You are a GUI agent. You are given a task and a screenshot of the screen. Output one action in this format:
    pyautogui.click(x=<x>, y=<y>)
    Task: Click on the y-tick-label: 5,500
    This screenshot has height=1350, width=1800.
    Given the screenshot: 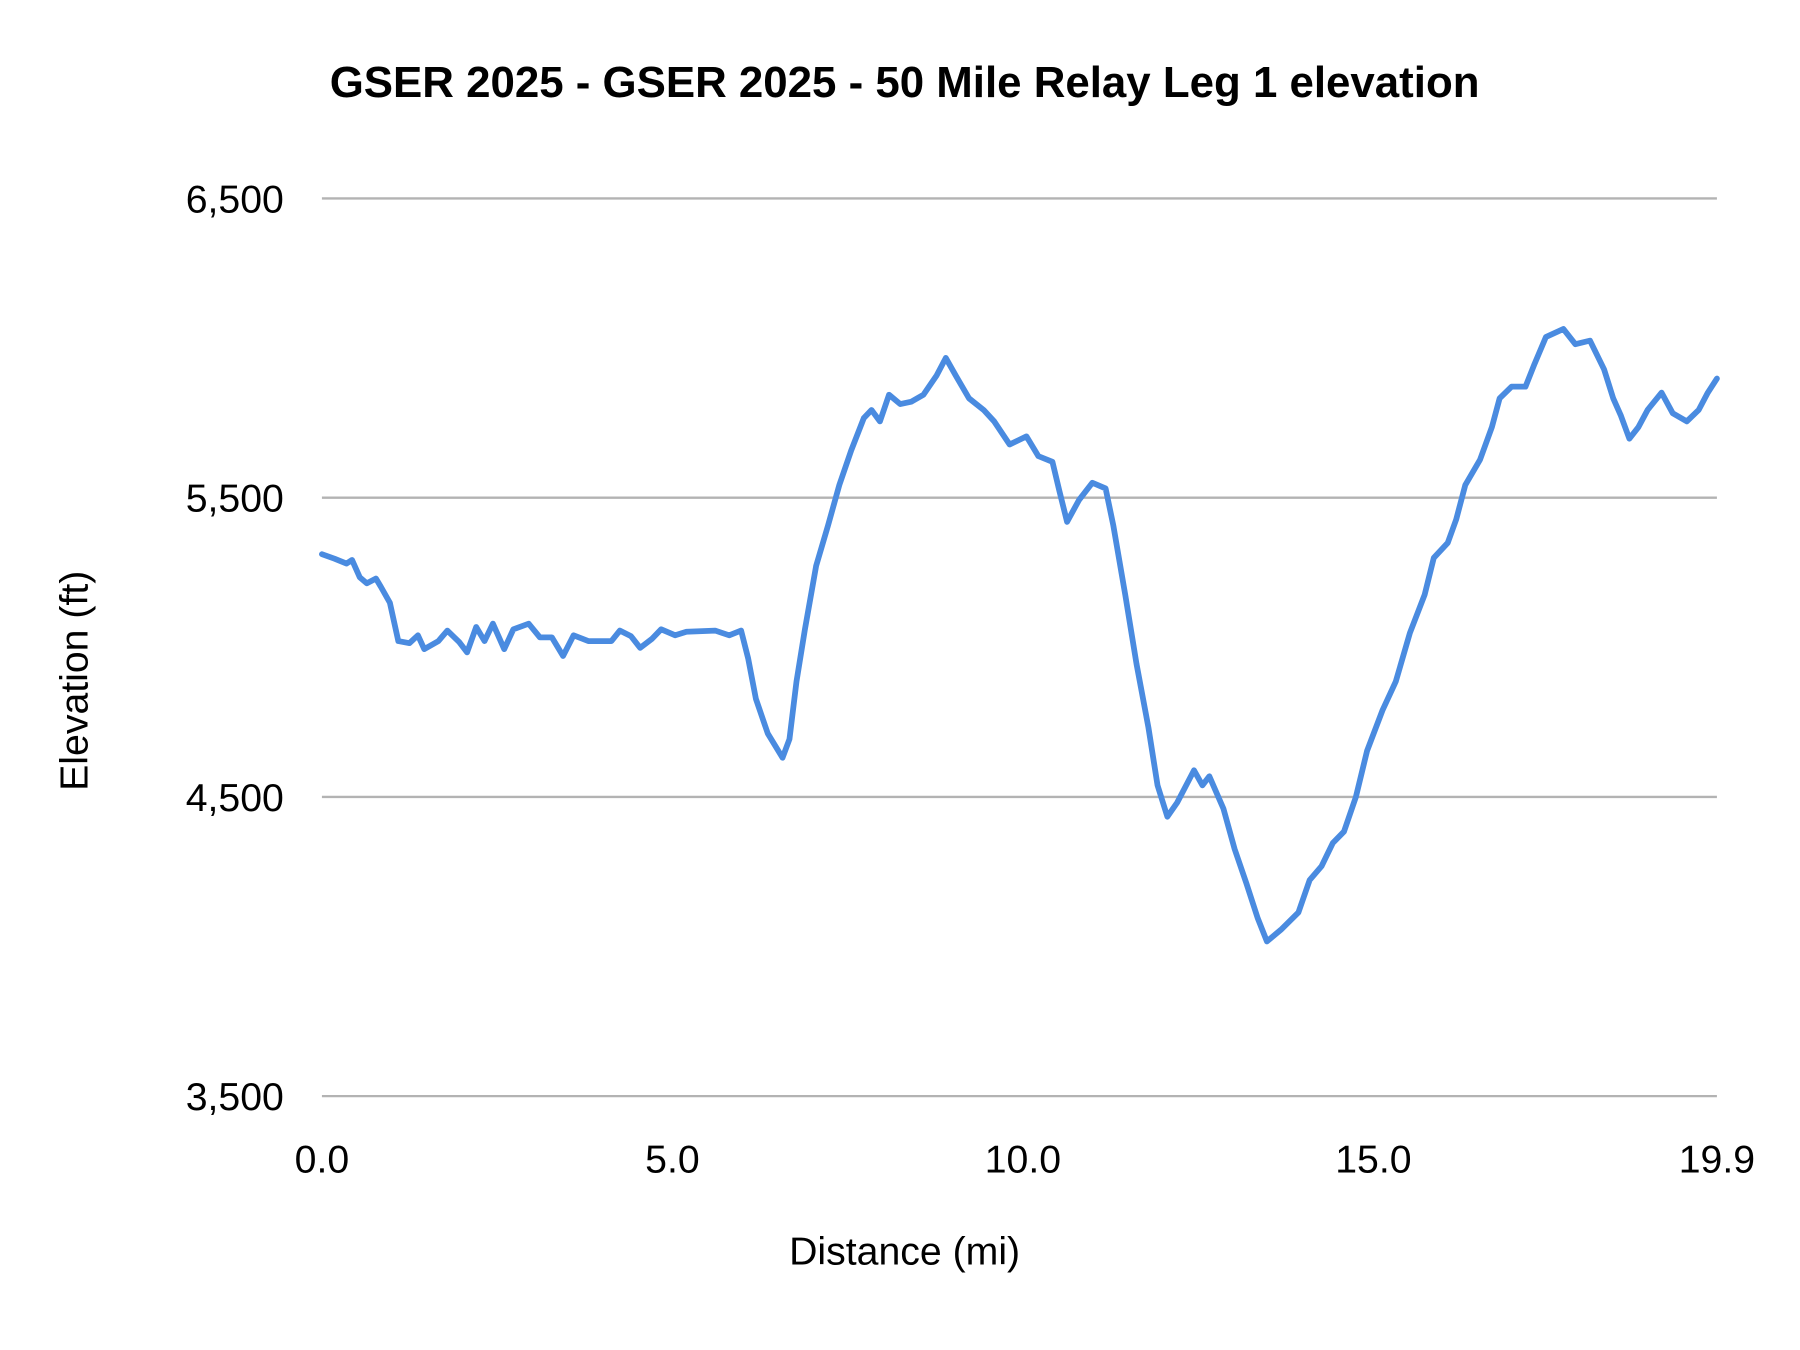 What is the action you would take?
    pyautogui.click(x=235, y=499)
    